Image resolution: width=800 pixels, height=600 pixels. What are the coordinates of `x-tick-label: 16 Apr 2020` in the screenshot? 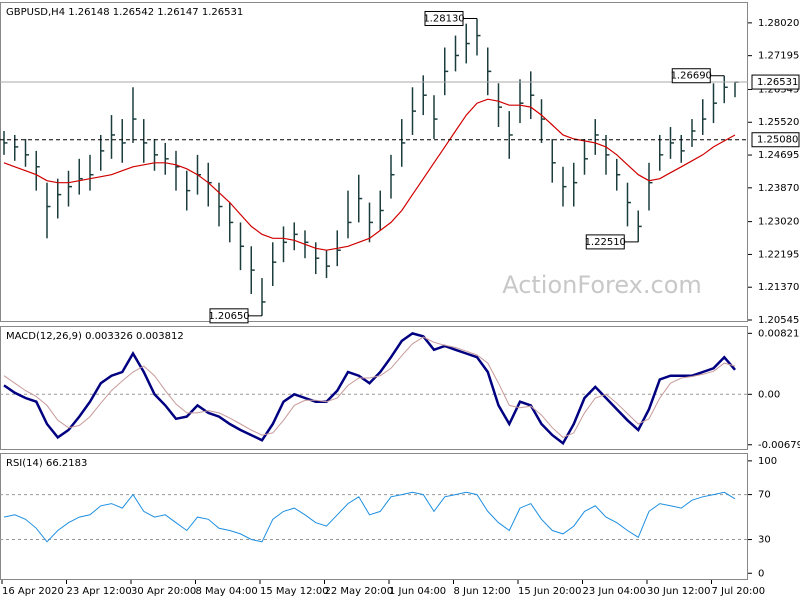 It's located at (33, 591).